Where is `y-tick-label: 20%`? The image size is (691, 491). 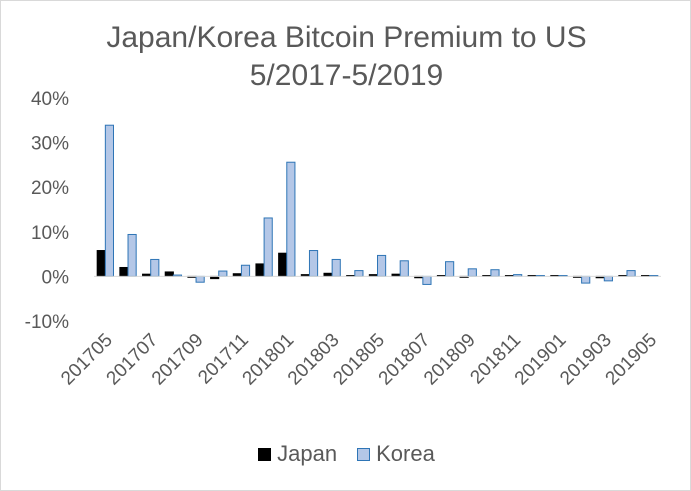
y-tick-label: 20% is located at coordinates (50, 188).